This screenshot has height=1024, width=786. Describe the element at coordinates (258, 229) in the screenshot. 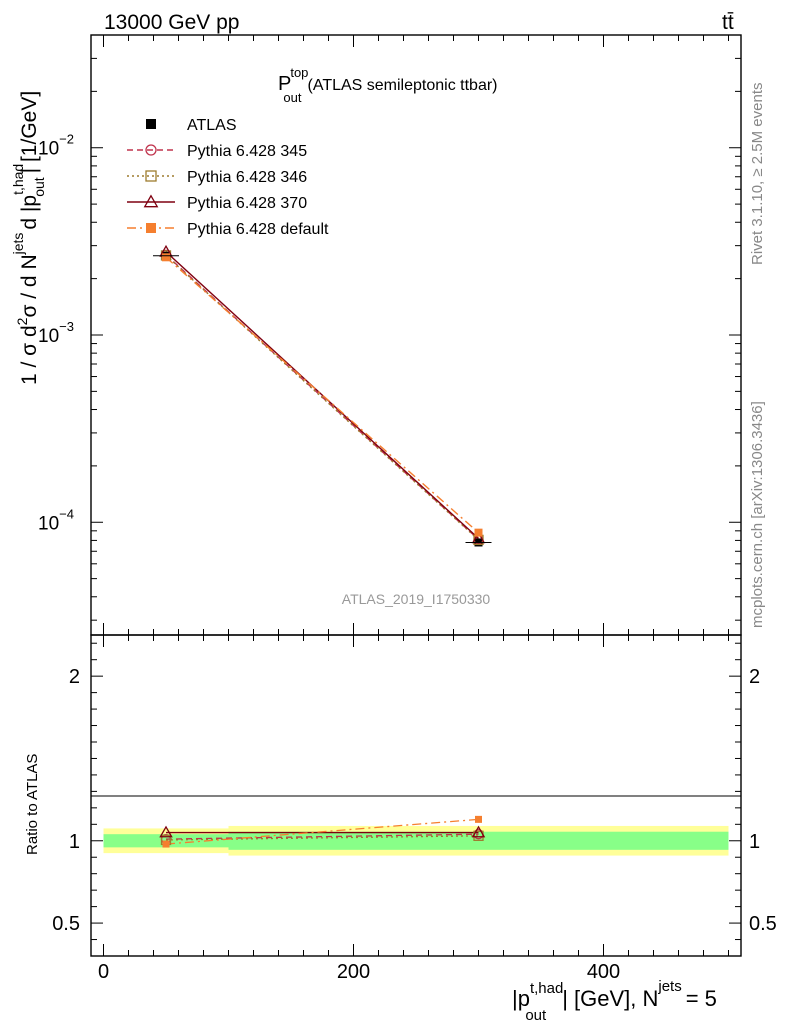

I see `legend-label: Pythia 6.428 default` at that location.